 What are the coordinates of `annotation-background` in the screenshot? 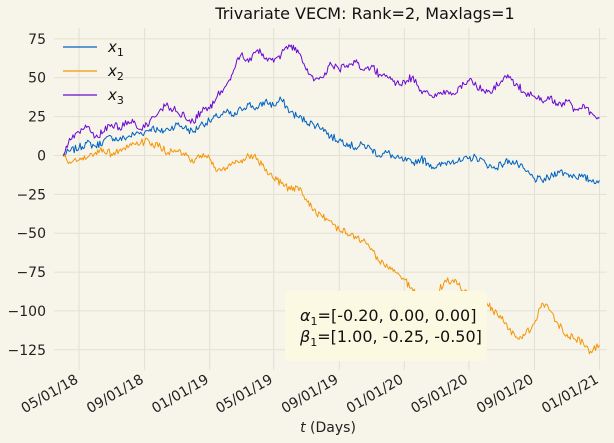 It's located at (386, 326).